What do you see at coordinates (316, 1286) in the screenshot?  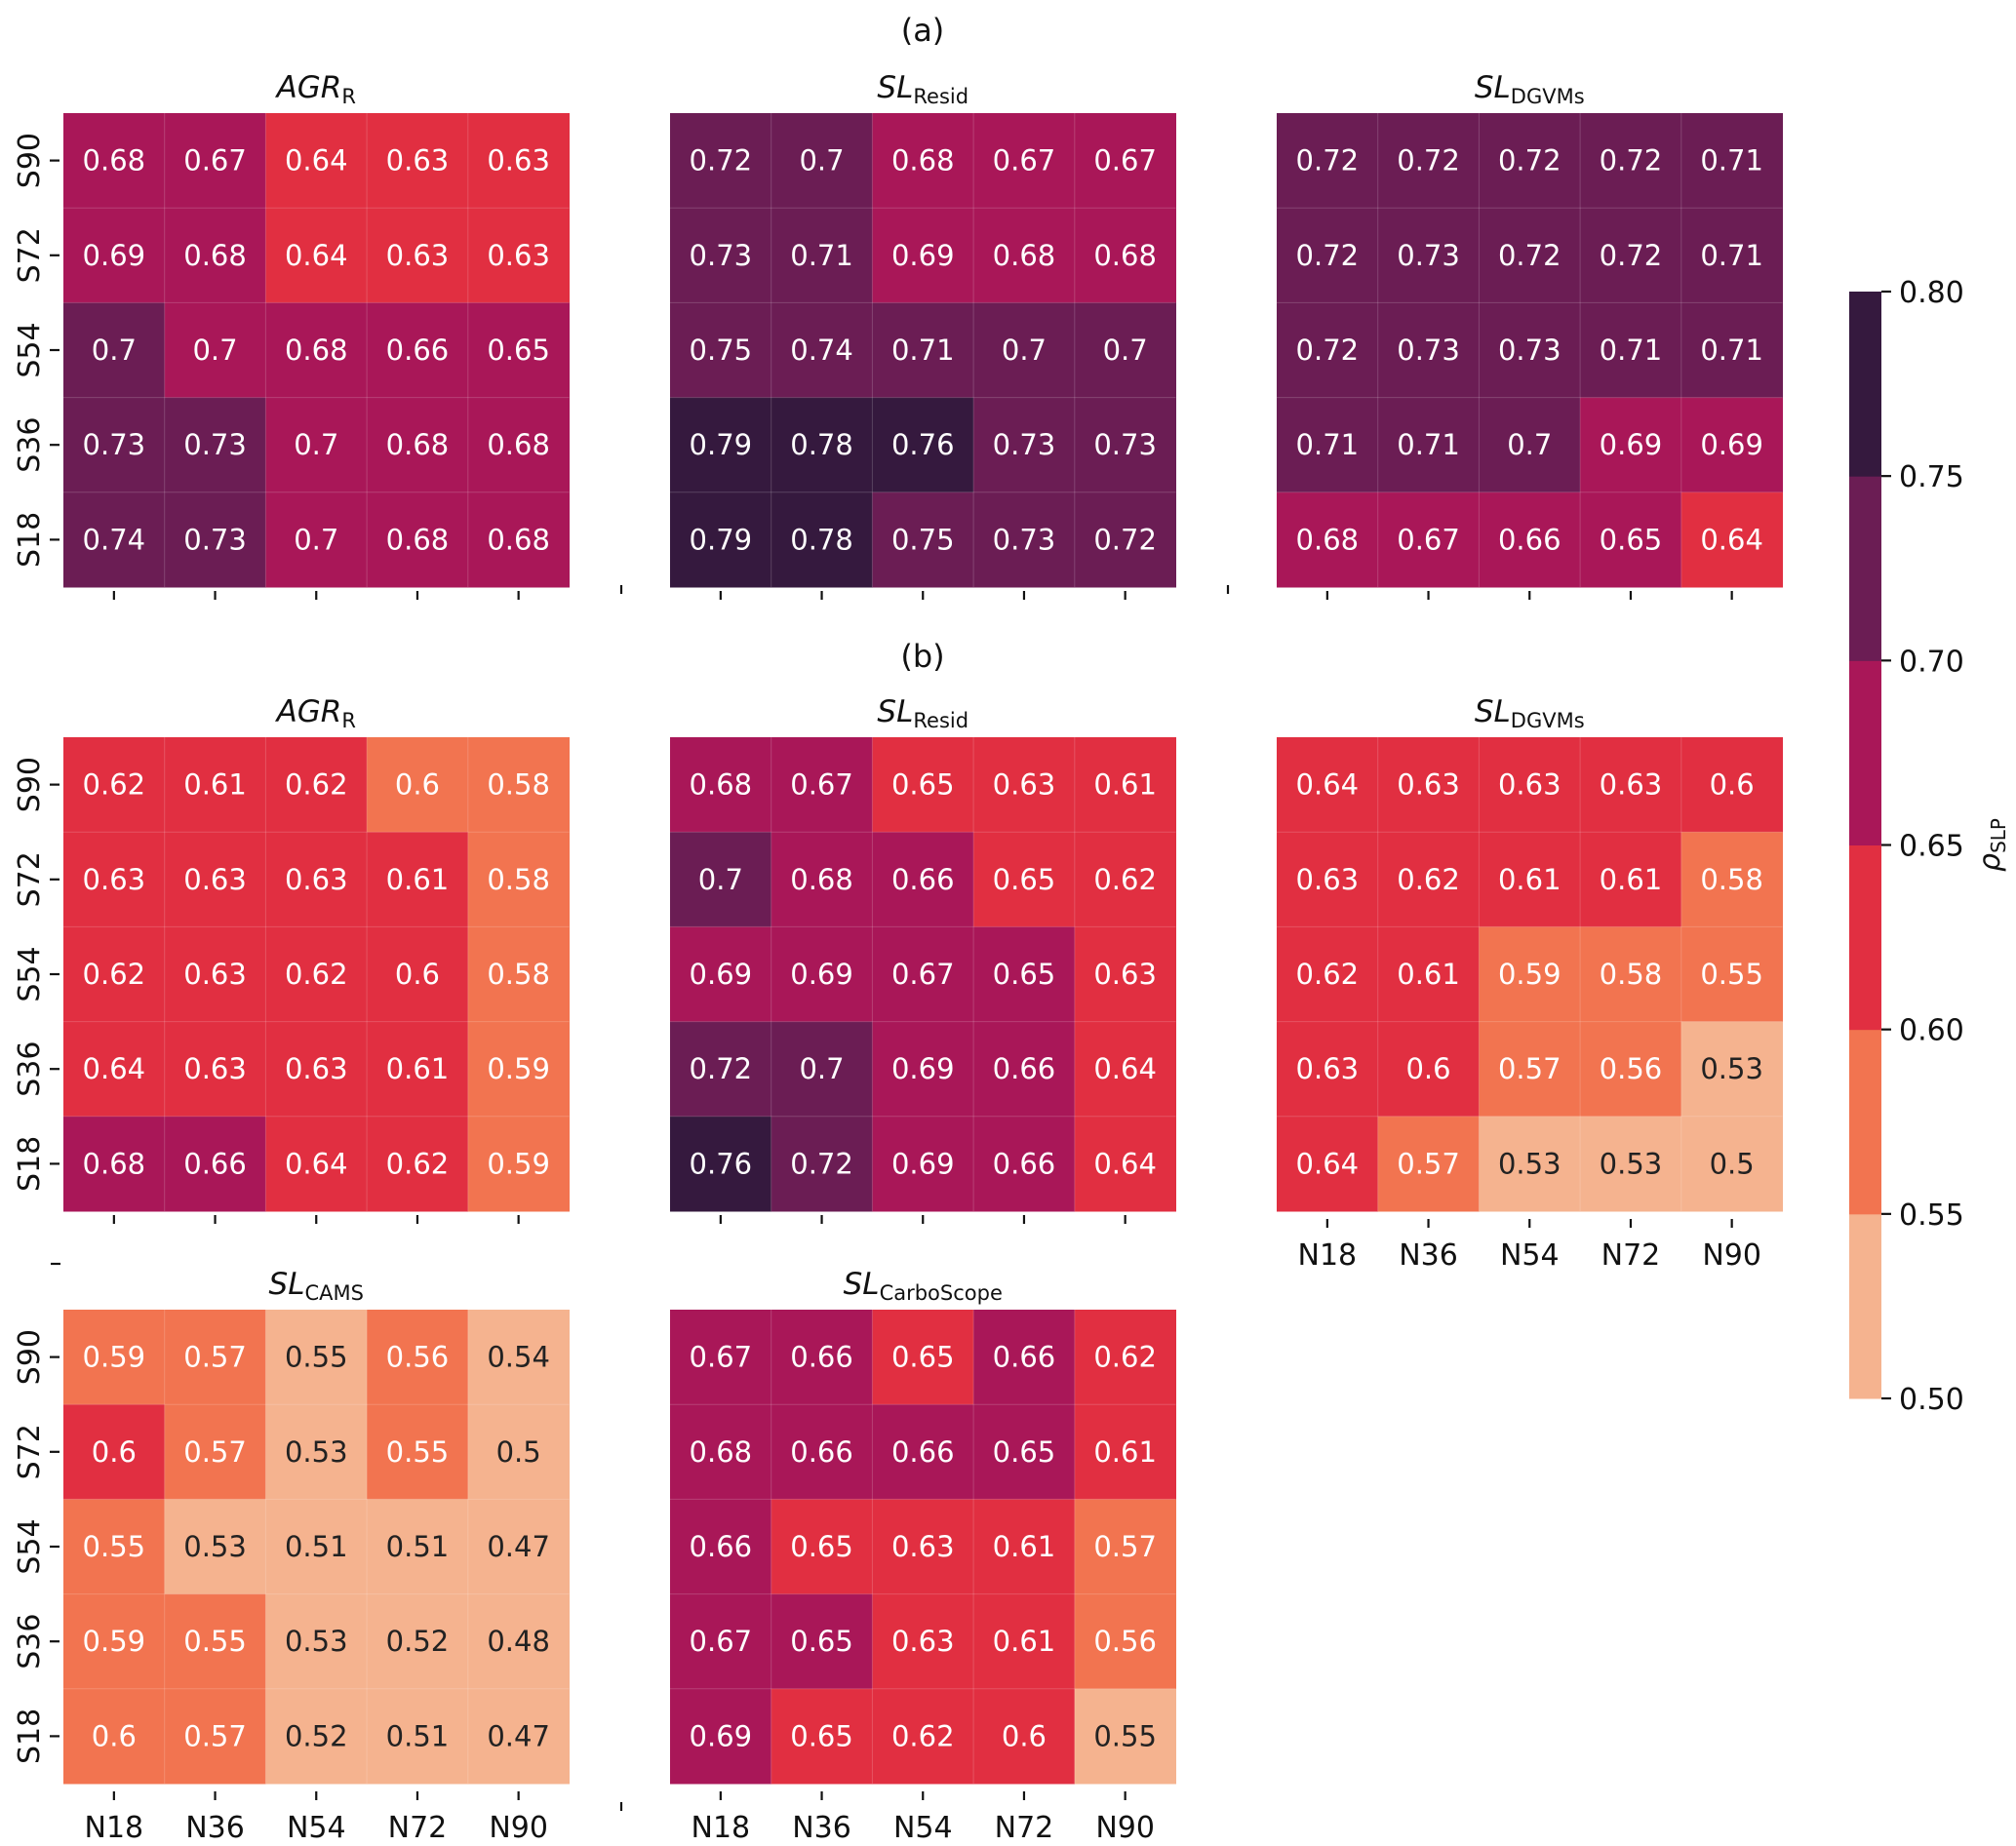 I see `panel-title: SLCAMS` at bounding box center [316, 1286].